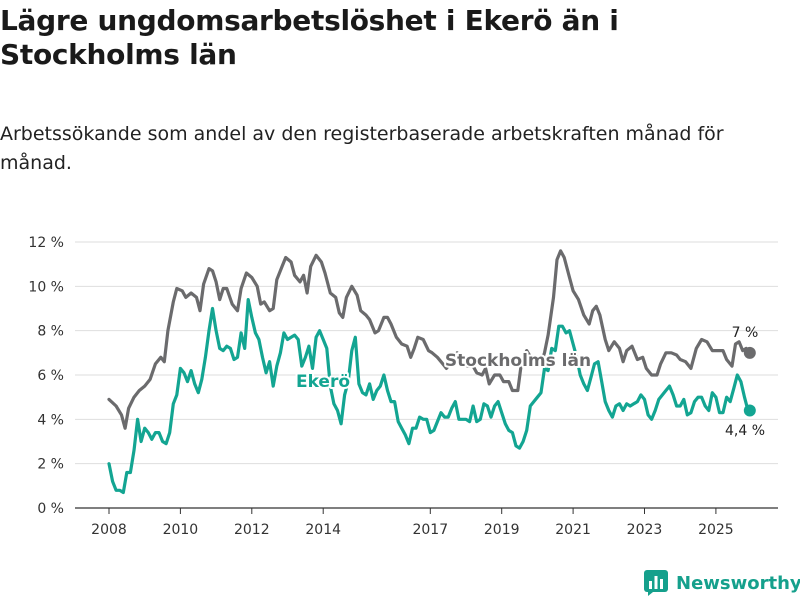 The width and height of the screenshot is (800, 600). What do you see at coordinates (181, 530) in the screenshot?
I see `x-tick-label: 2010` at bounding box center [181, 530].